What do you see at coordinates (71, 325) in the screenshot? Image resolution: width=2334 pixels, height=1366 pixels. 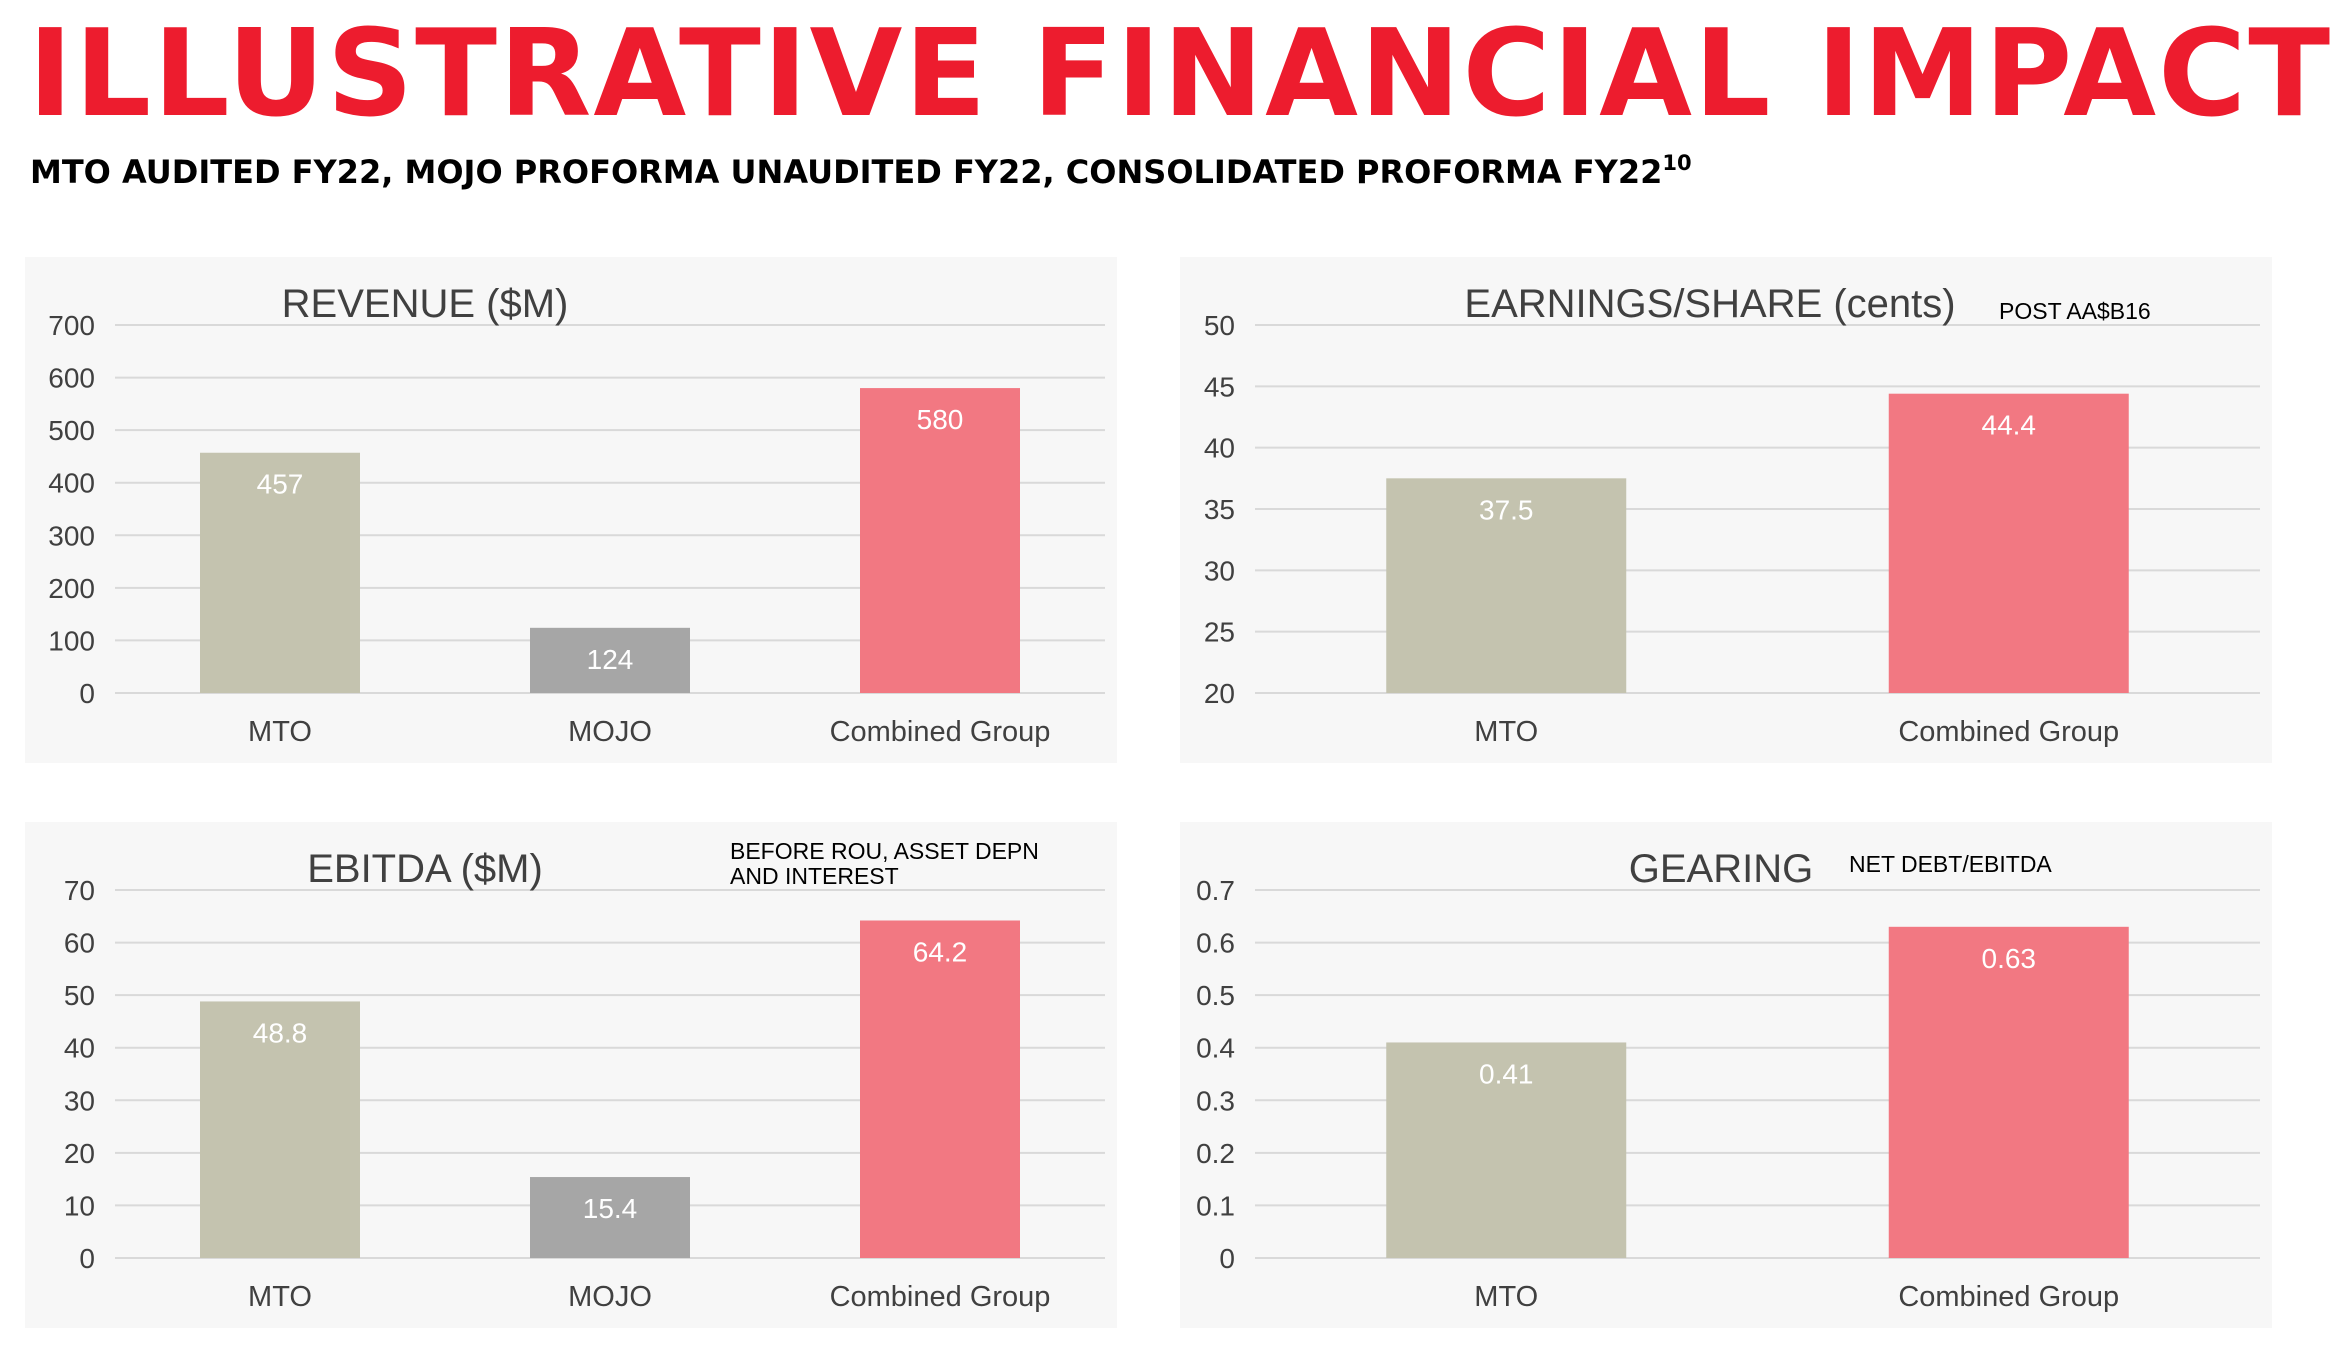 I see `y-tick-label: 700` at bounding box center [71, 325].